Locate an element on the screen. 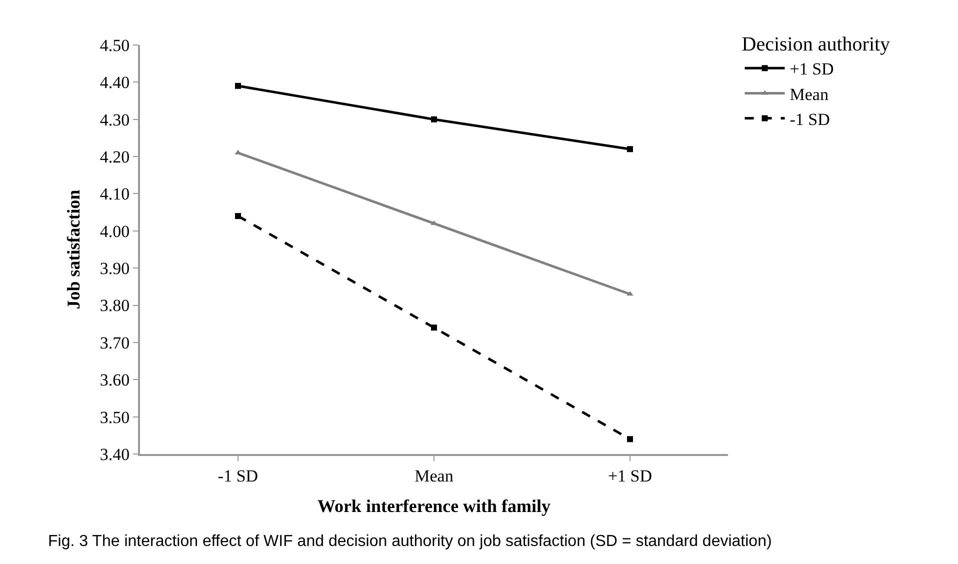  y-tick-label: 4.20 is located at coordinates (115, 157).